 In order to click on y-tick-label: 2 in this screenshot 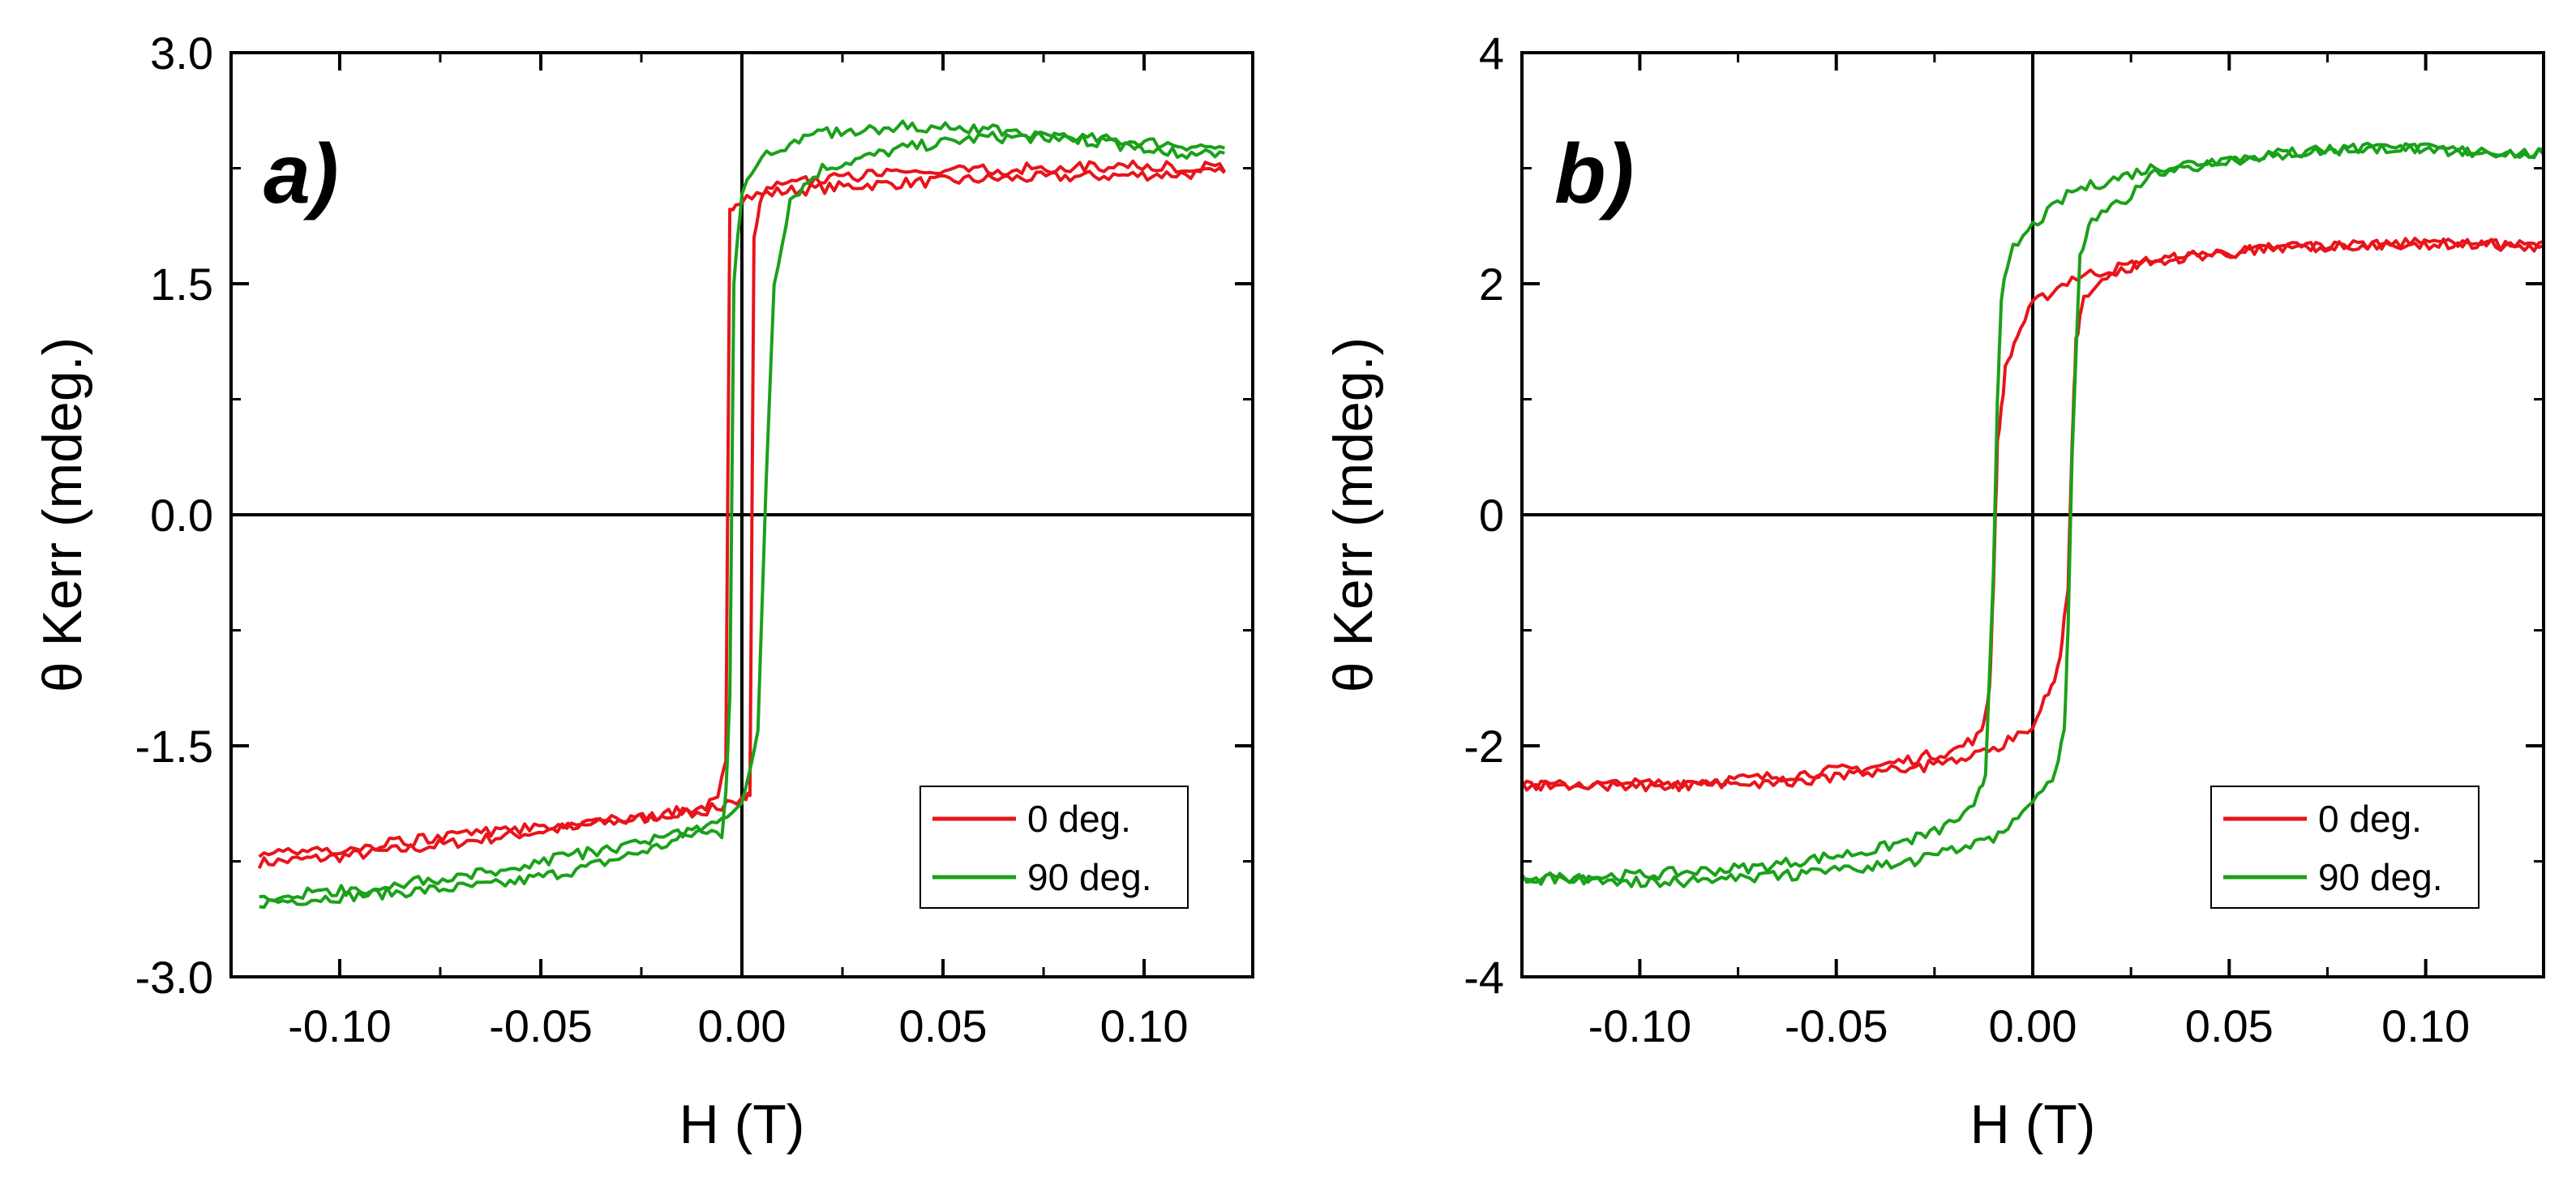, I will do `click(1491, 284)`.